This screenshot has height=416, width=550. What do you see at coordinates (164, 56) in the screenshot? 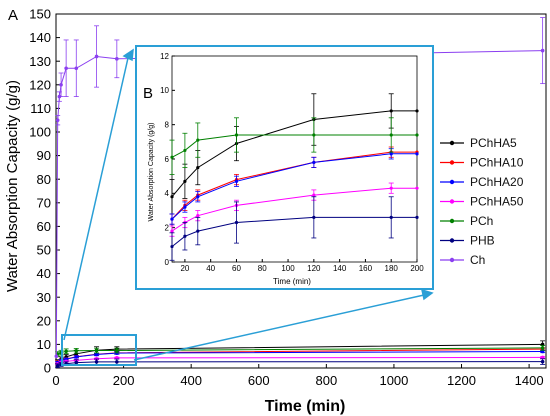
I see `inset-y-tick-label: 12` at bounding box center [164, 56].